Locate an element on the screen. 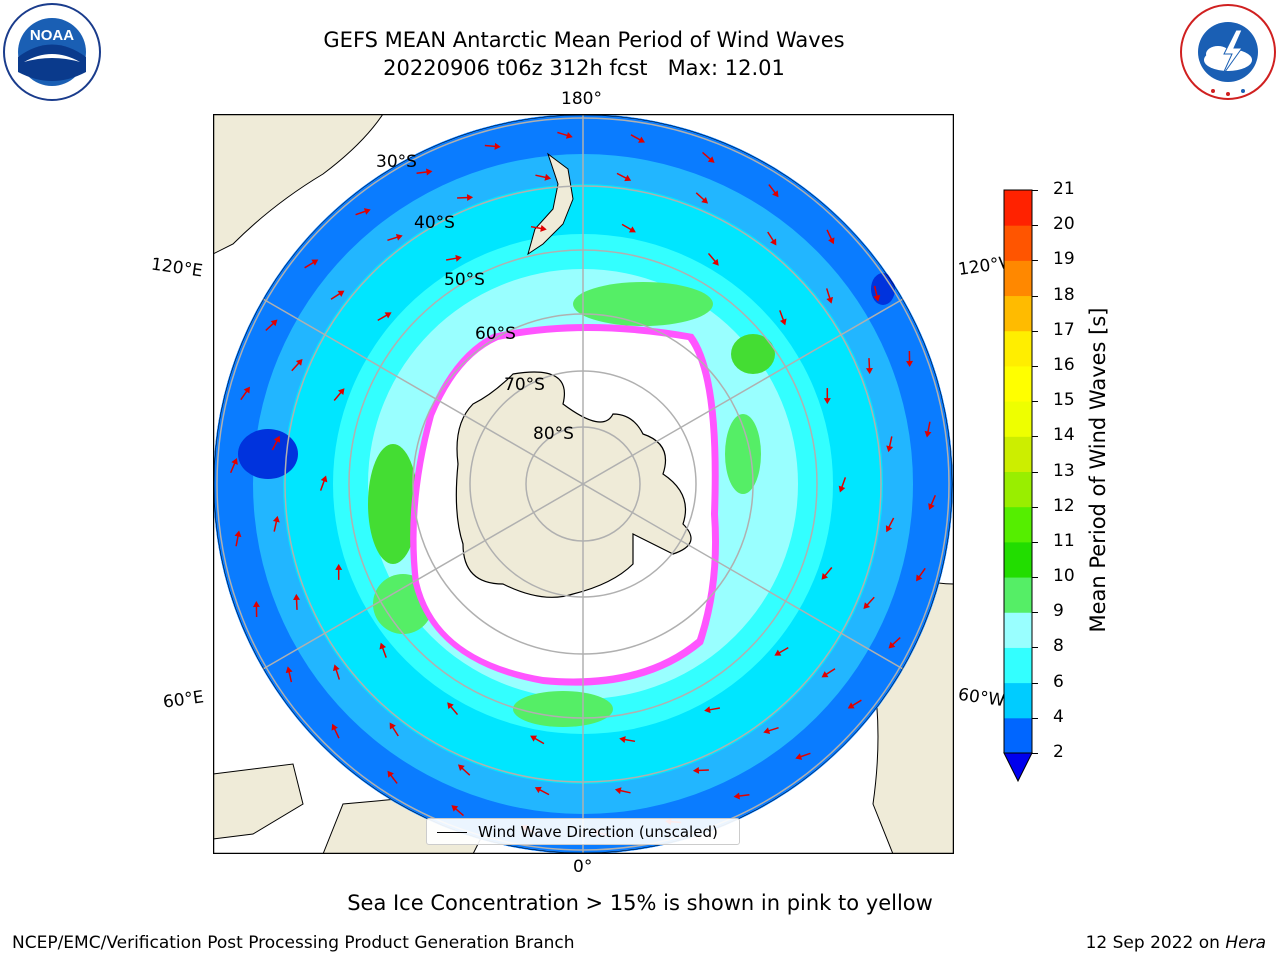  lat-label-30s: 30°S is located at coordinates (396, 162).